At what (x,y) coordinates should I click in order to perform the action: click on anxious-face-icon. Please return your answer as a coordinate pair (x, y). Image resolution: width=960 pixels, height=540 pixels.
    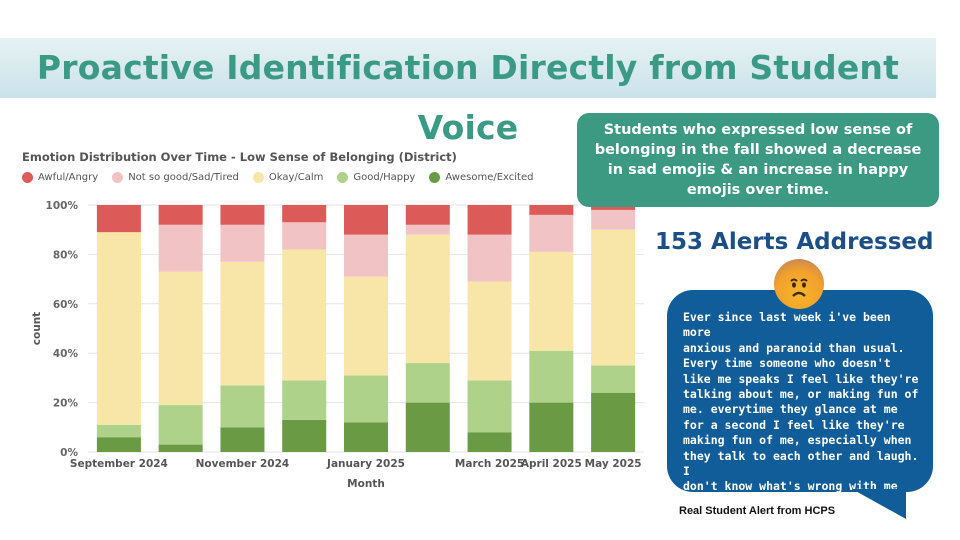
    Looking at the image, I should click on (799, 284).